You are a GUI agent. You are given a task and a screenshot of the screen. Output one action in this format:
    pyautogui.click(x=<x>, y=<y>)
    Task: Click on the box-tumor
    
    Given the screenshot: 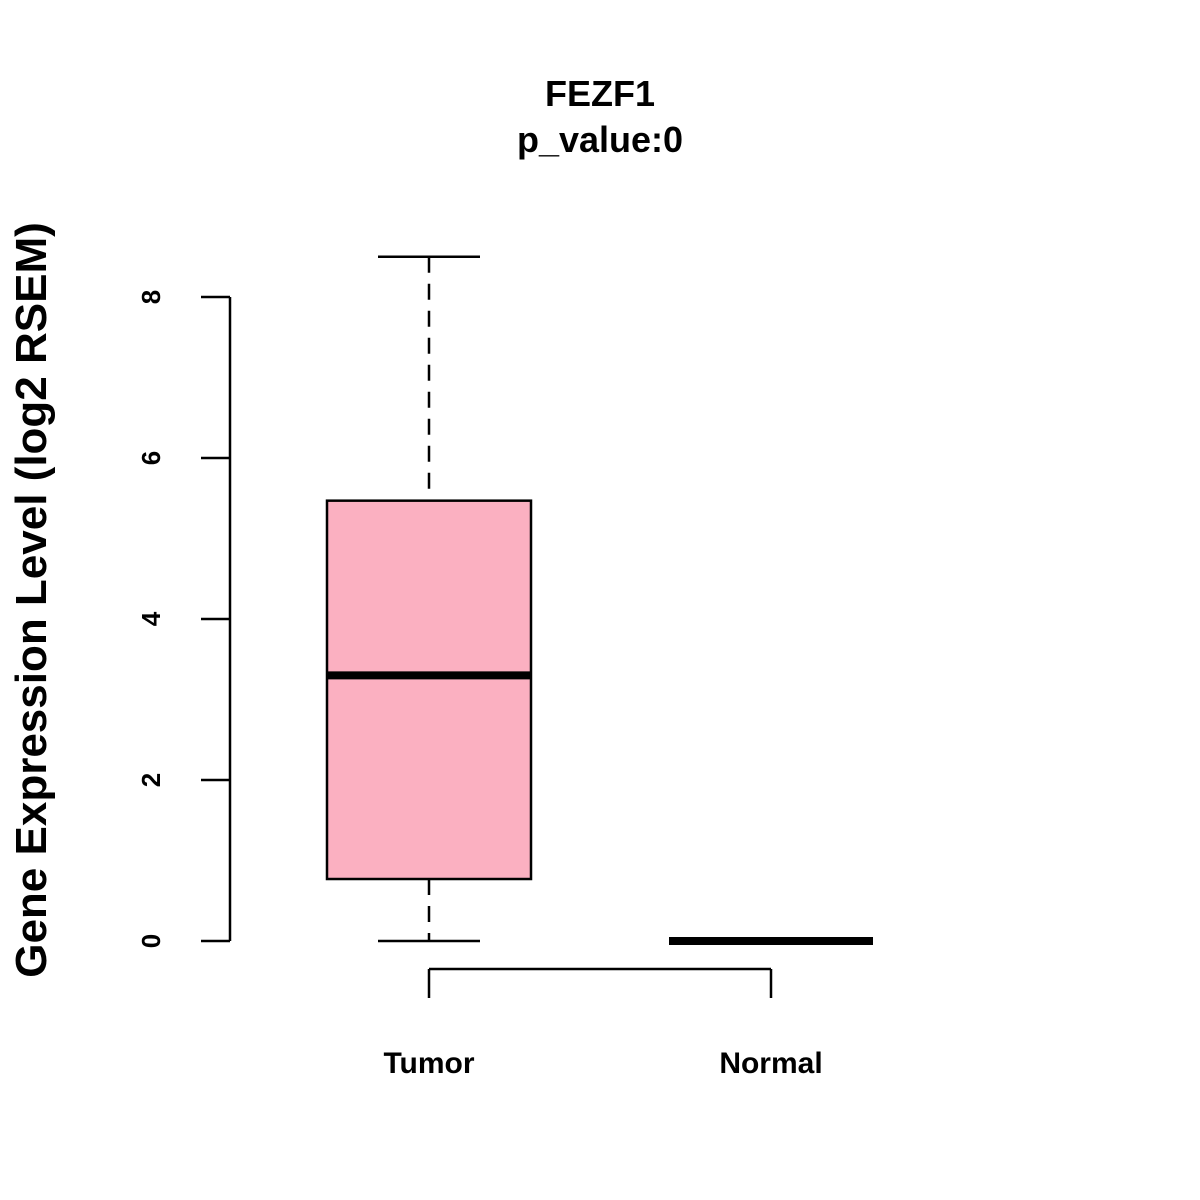 What is the action you would take?
    pyautogui.click(x=429, y=599)
    